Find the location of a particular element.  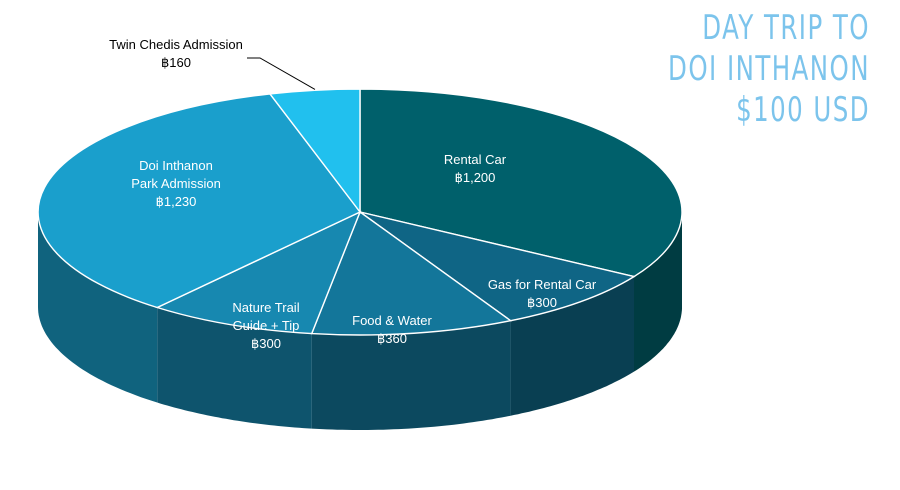

slice-name-label: Food & Water is located at coordinates (392, 320).